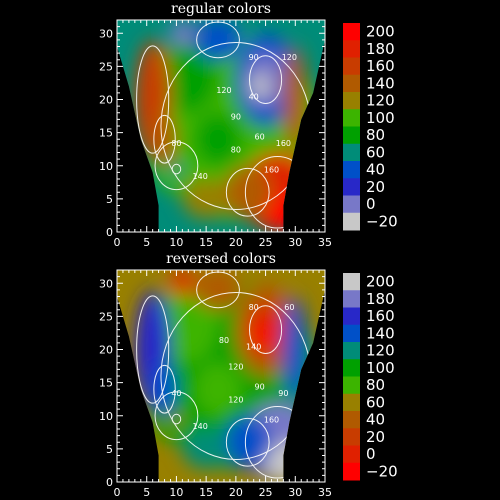 The width and height of the screenshot is (500, 500). I want to click on y-tick-label: 25, so click(106, 66).